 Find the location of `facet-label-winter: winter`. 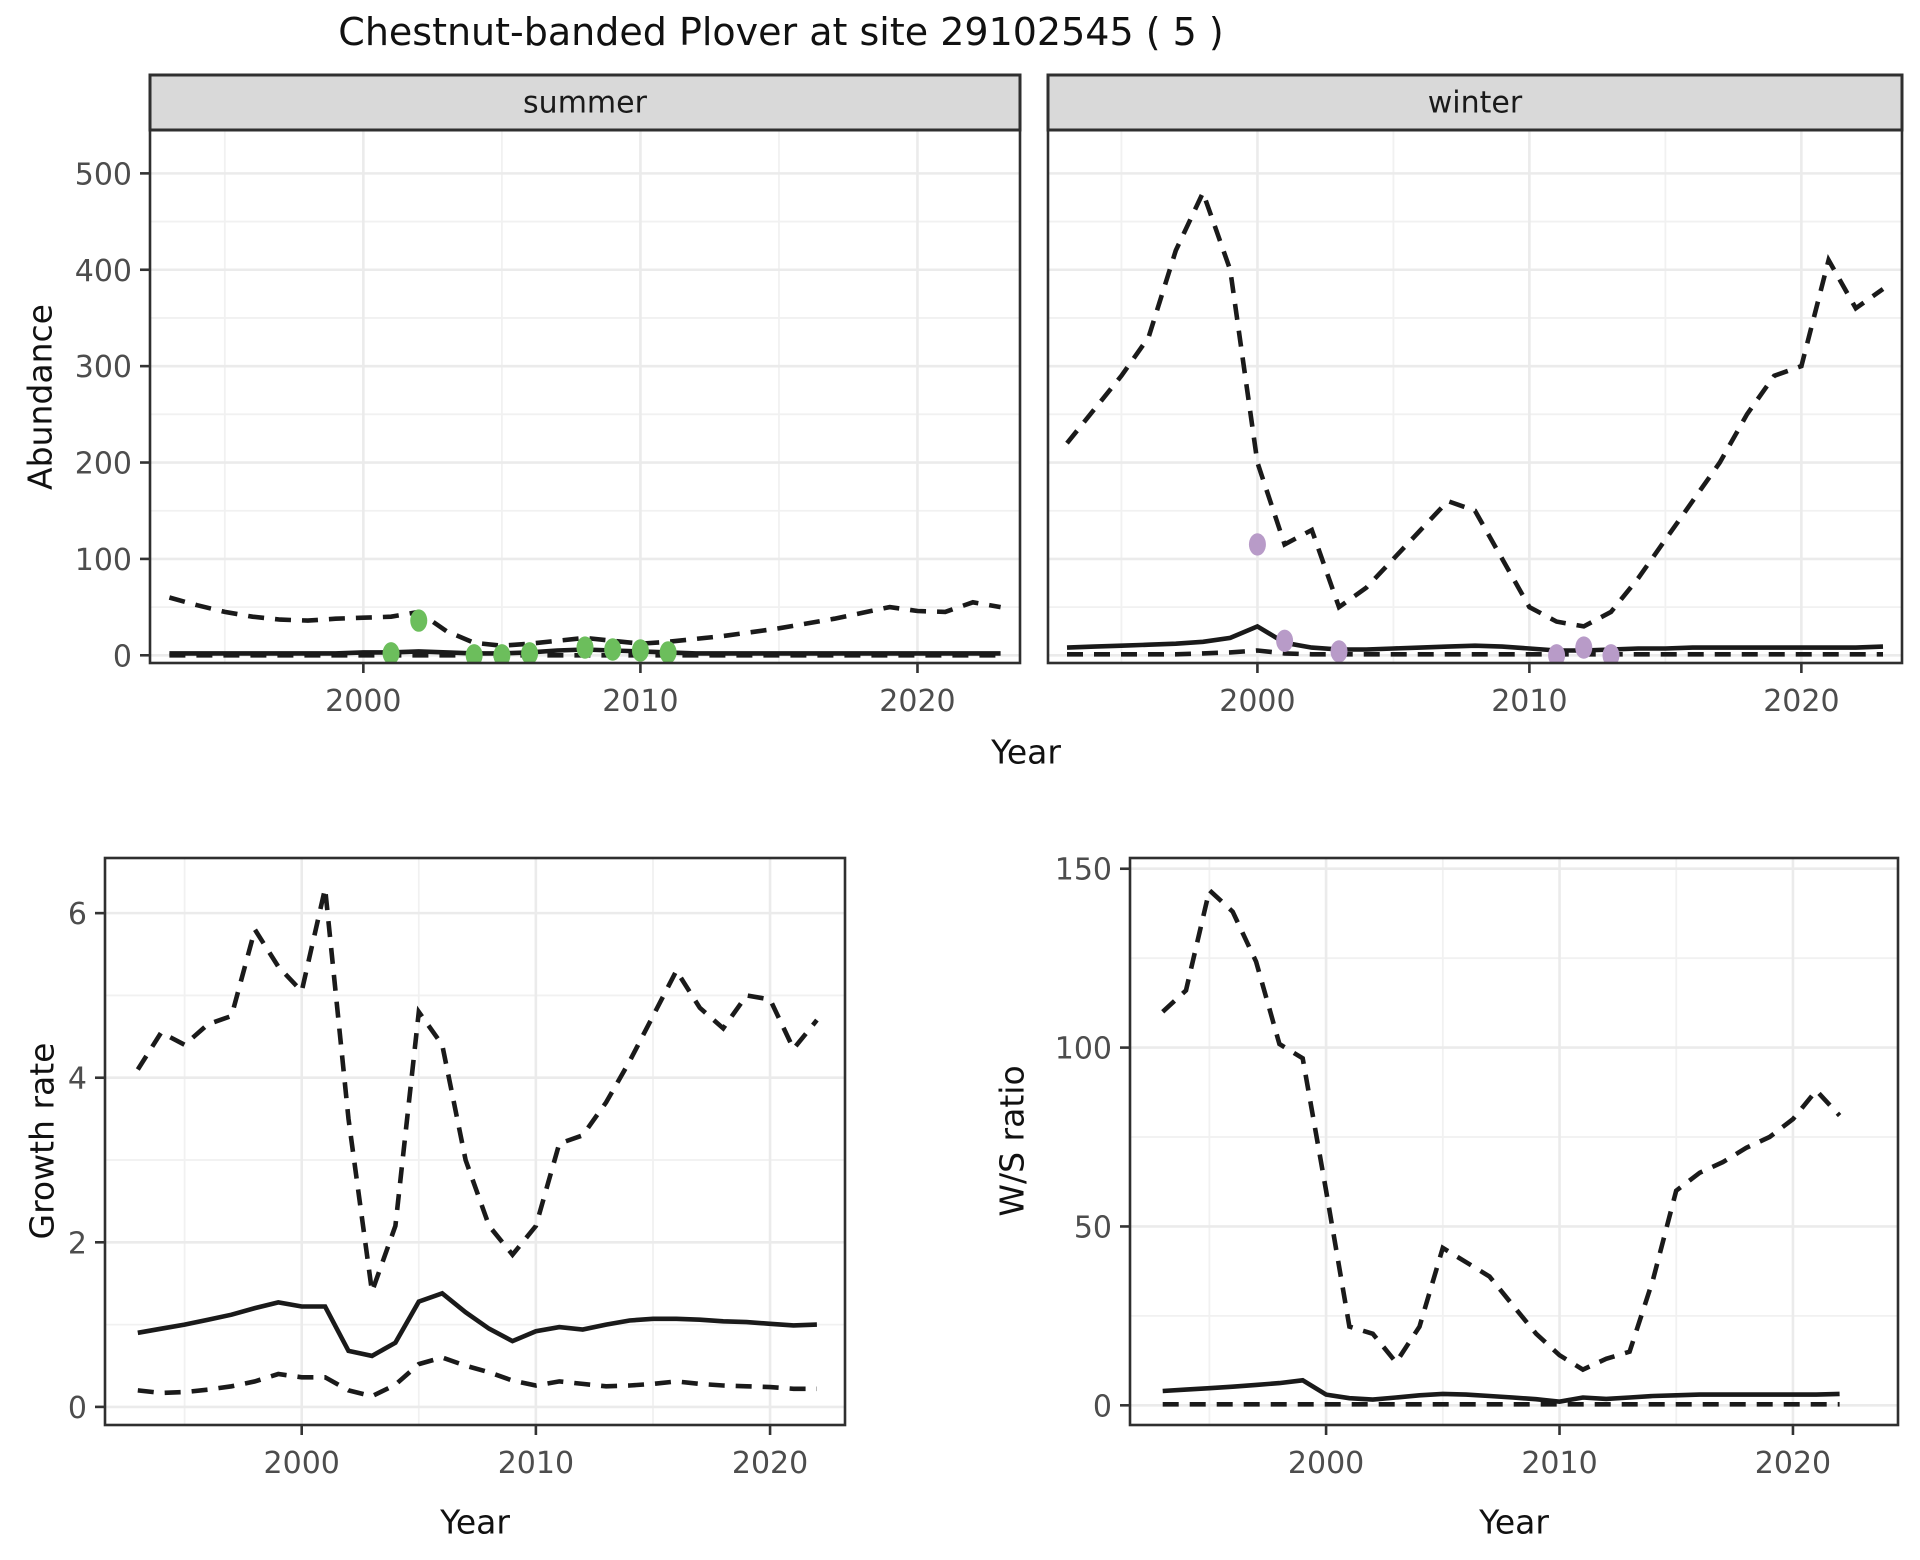

facet-label-winter: winter is located at coordinates (1475, 103).